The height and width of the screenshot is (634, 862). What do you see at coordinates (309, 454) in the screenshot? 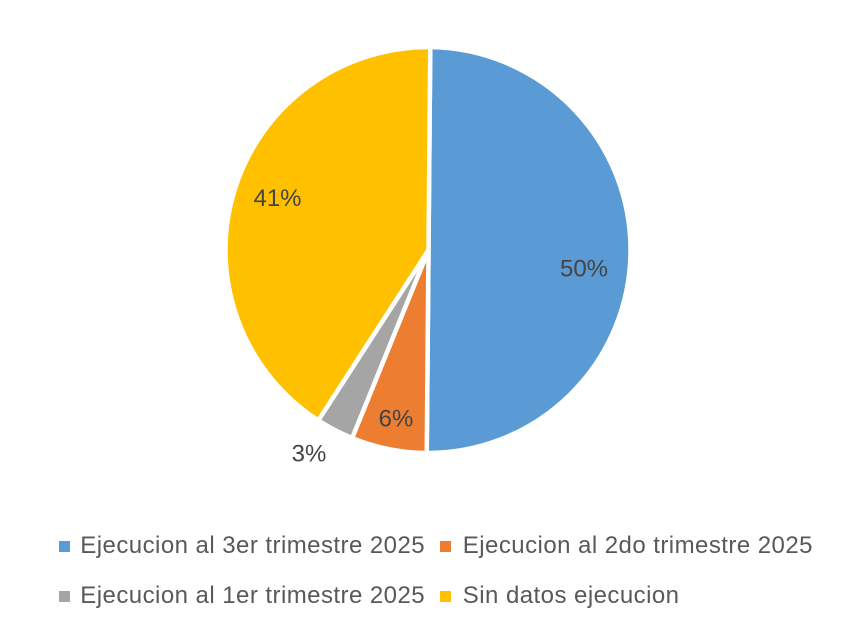
I see `svg-text: 3%` at bounding box center [309, 454].